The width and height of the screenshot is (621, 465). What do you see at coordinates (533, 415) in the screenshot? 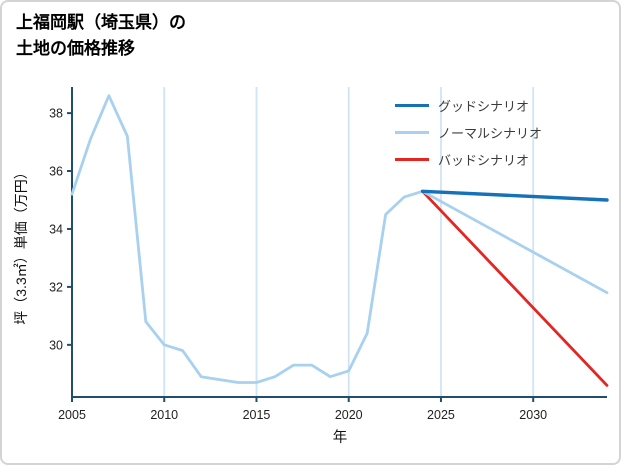
I see `x-tick-label: 2030` at bounding box center [533, 415].